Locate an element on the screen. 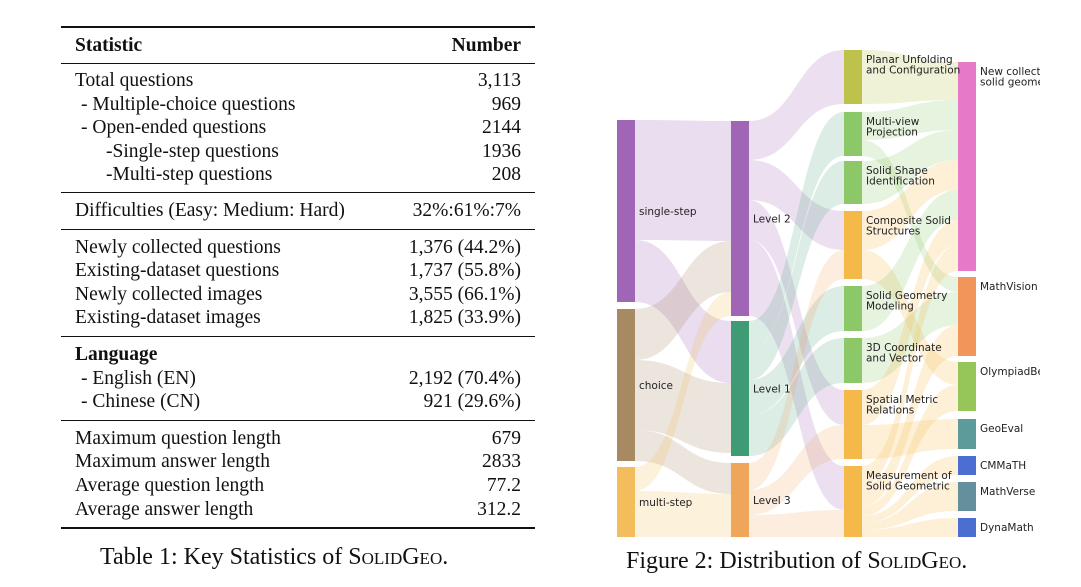 This screenshot has width=1081, height=587. sankey-label: MathVision is located at coordinates (1009, 287).